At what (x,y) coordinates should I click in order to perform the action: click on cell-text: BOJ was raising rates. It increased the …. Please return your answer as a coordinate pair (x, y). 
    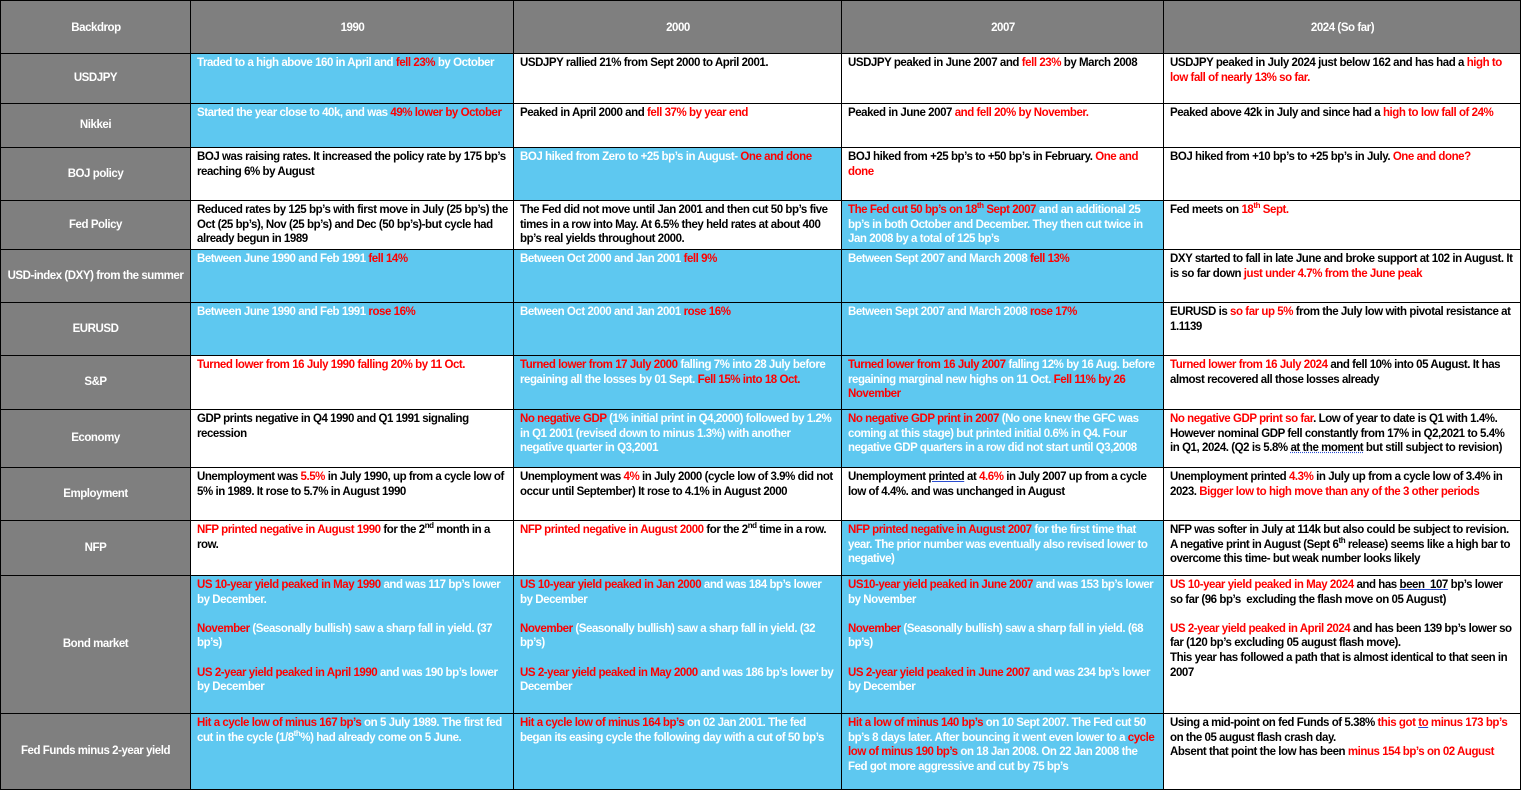
    Looking at the image, I should click on (353, 164).